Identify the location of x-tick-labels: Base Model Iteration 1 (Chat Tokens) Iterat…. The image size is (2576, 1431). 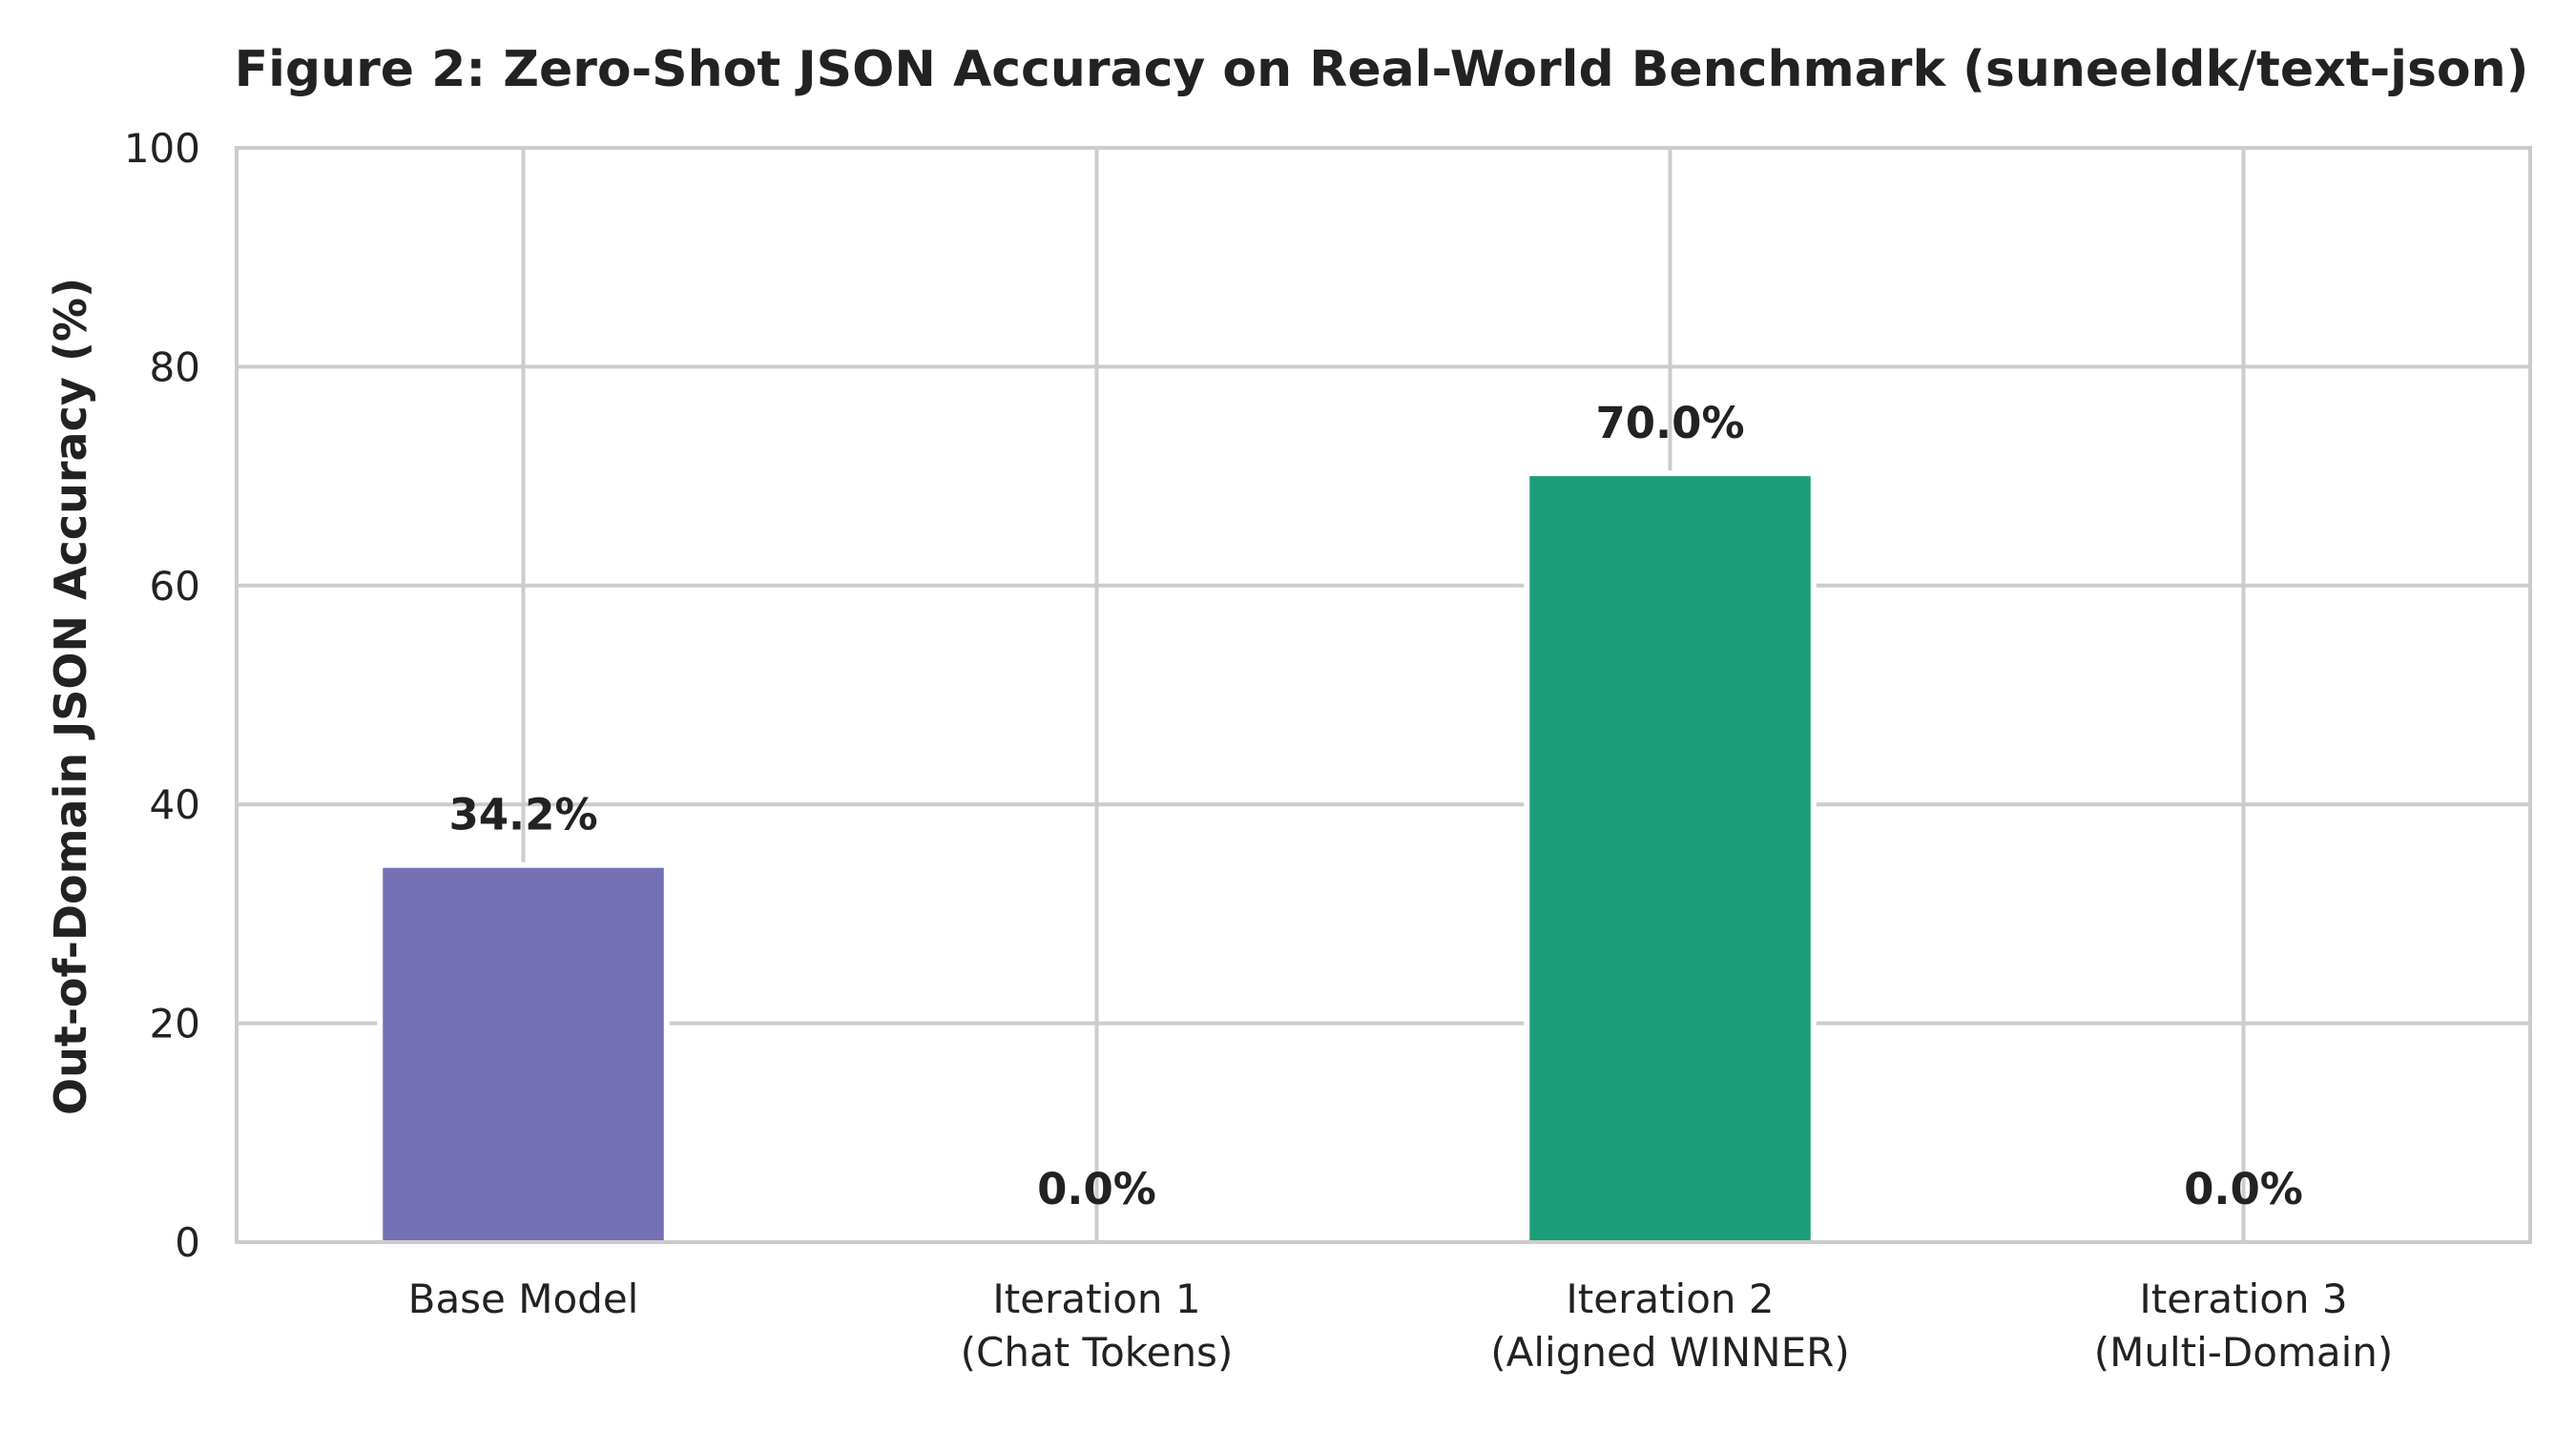
(1401, 1325).